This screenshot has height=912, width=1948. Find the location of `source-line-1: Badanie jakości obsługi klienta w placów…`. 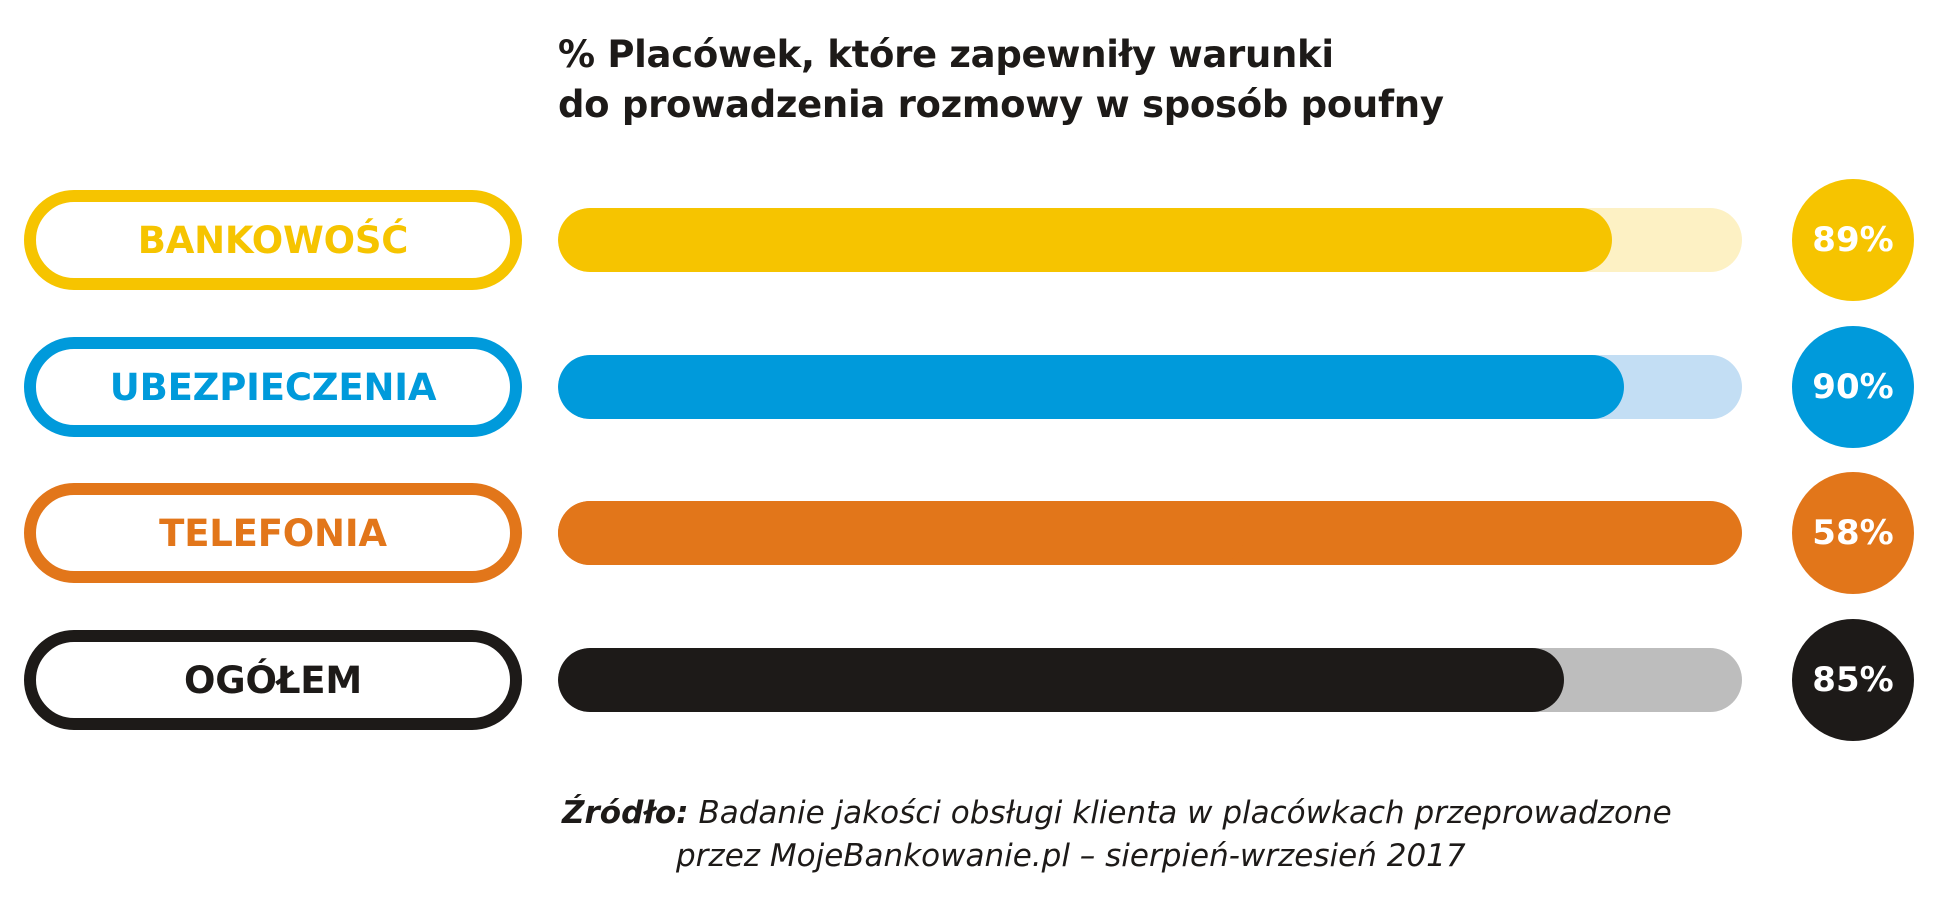

source-line-1: Badanie jakości obsługi klienta w placów… is located at coordinates (1185, 813).